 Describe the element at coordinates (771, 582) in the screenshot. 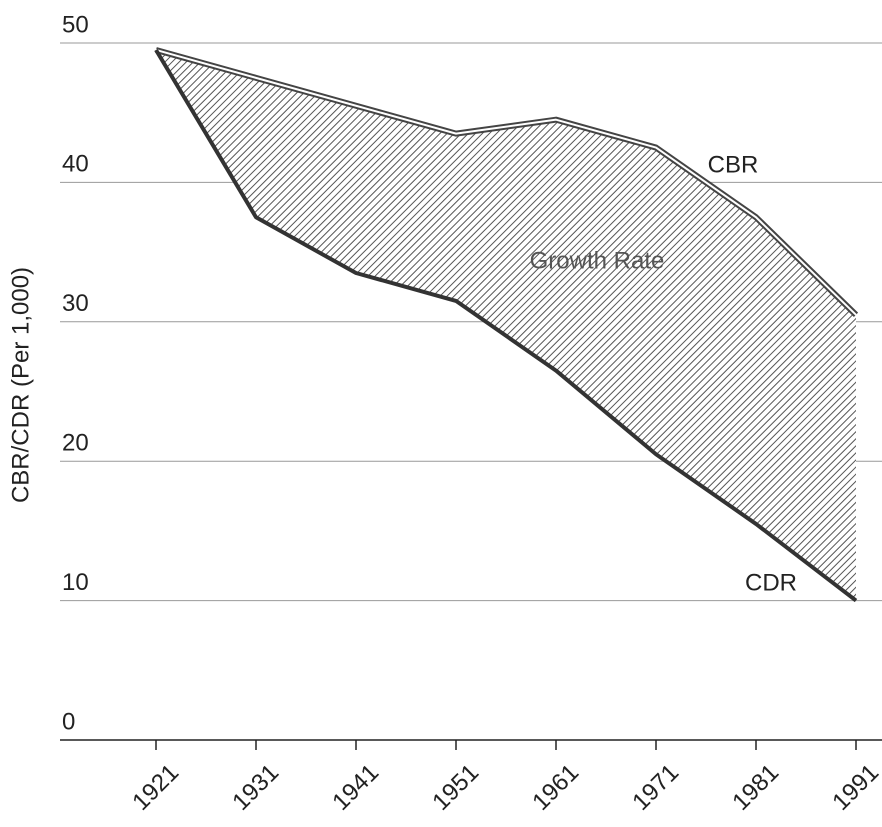

I see `series-label: CDR` at that location.